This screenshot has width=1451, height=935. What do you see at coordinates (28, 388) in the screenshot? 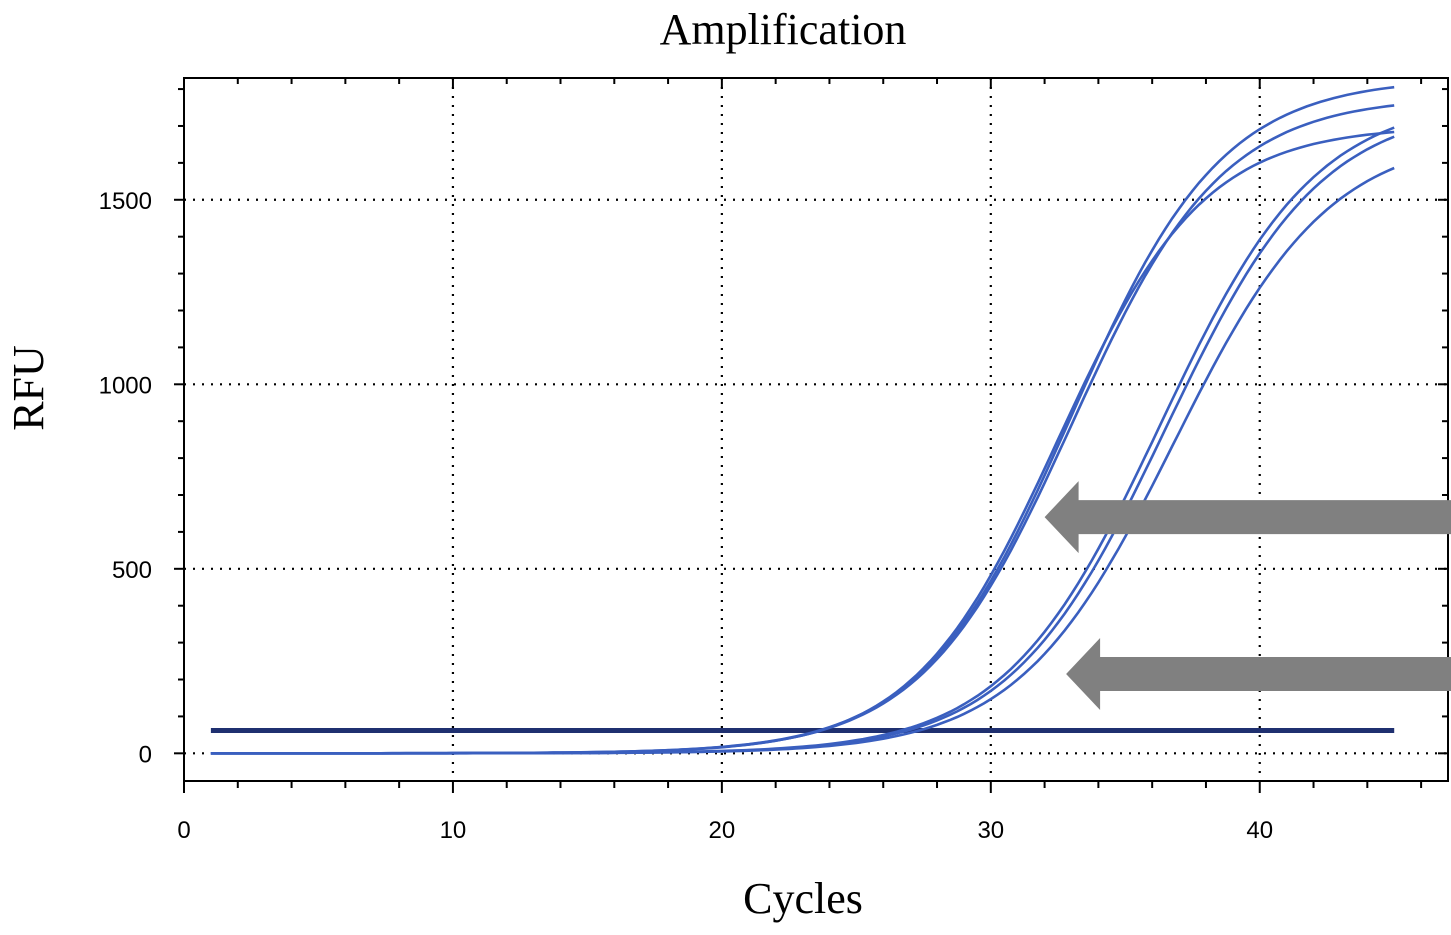
I see `y-axis-label: RFU` at bounding box center [28, 388].